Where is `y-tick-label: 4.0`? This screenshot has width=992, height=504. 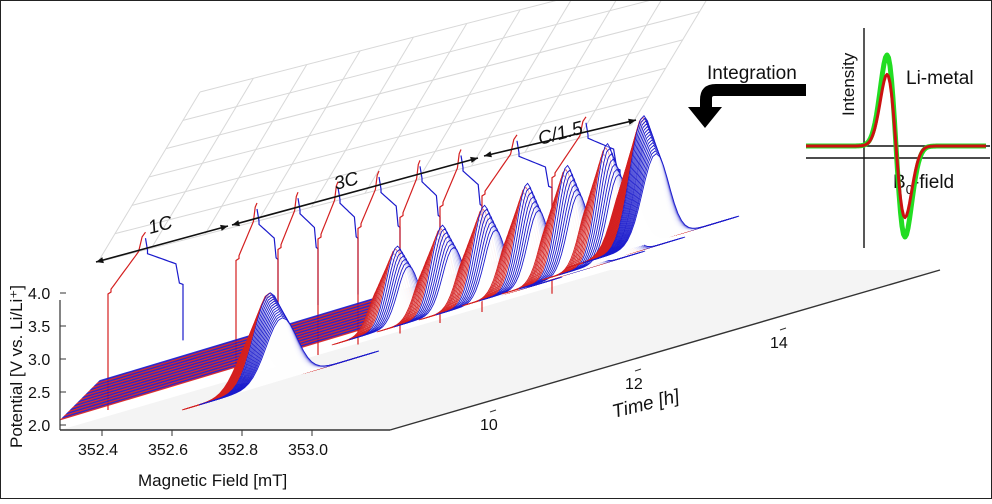
y-tick-label: 4.0 is located at coordinates (39, 294).